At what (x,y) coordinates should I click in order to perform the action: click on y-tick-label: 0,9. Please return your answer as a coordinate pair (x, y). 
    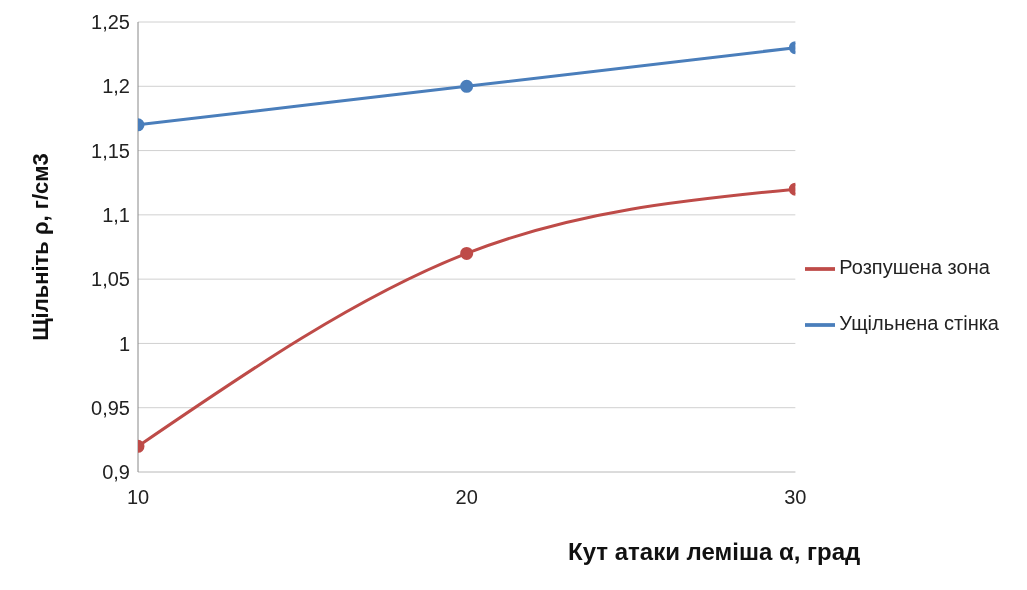
    Looking at the image, I should click on (116, 472).